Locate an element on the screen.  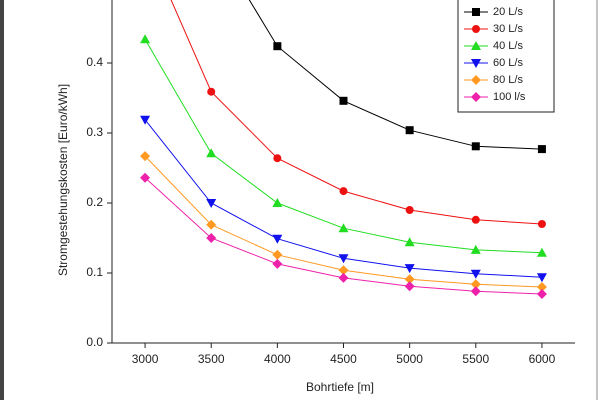
x-tick-label: 5000 is located at coordinates (409, 359).